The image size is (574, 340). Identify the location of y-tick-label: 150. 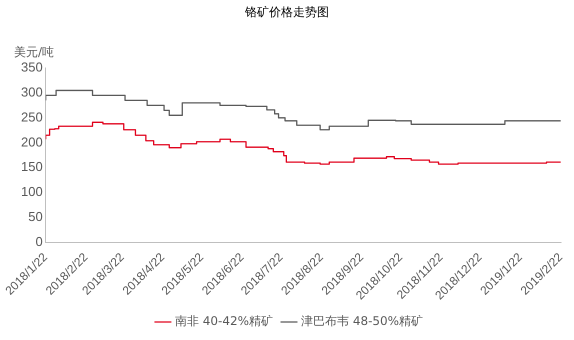
(31, 166).